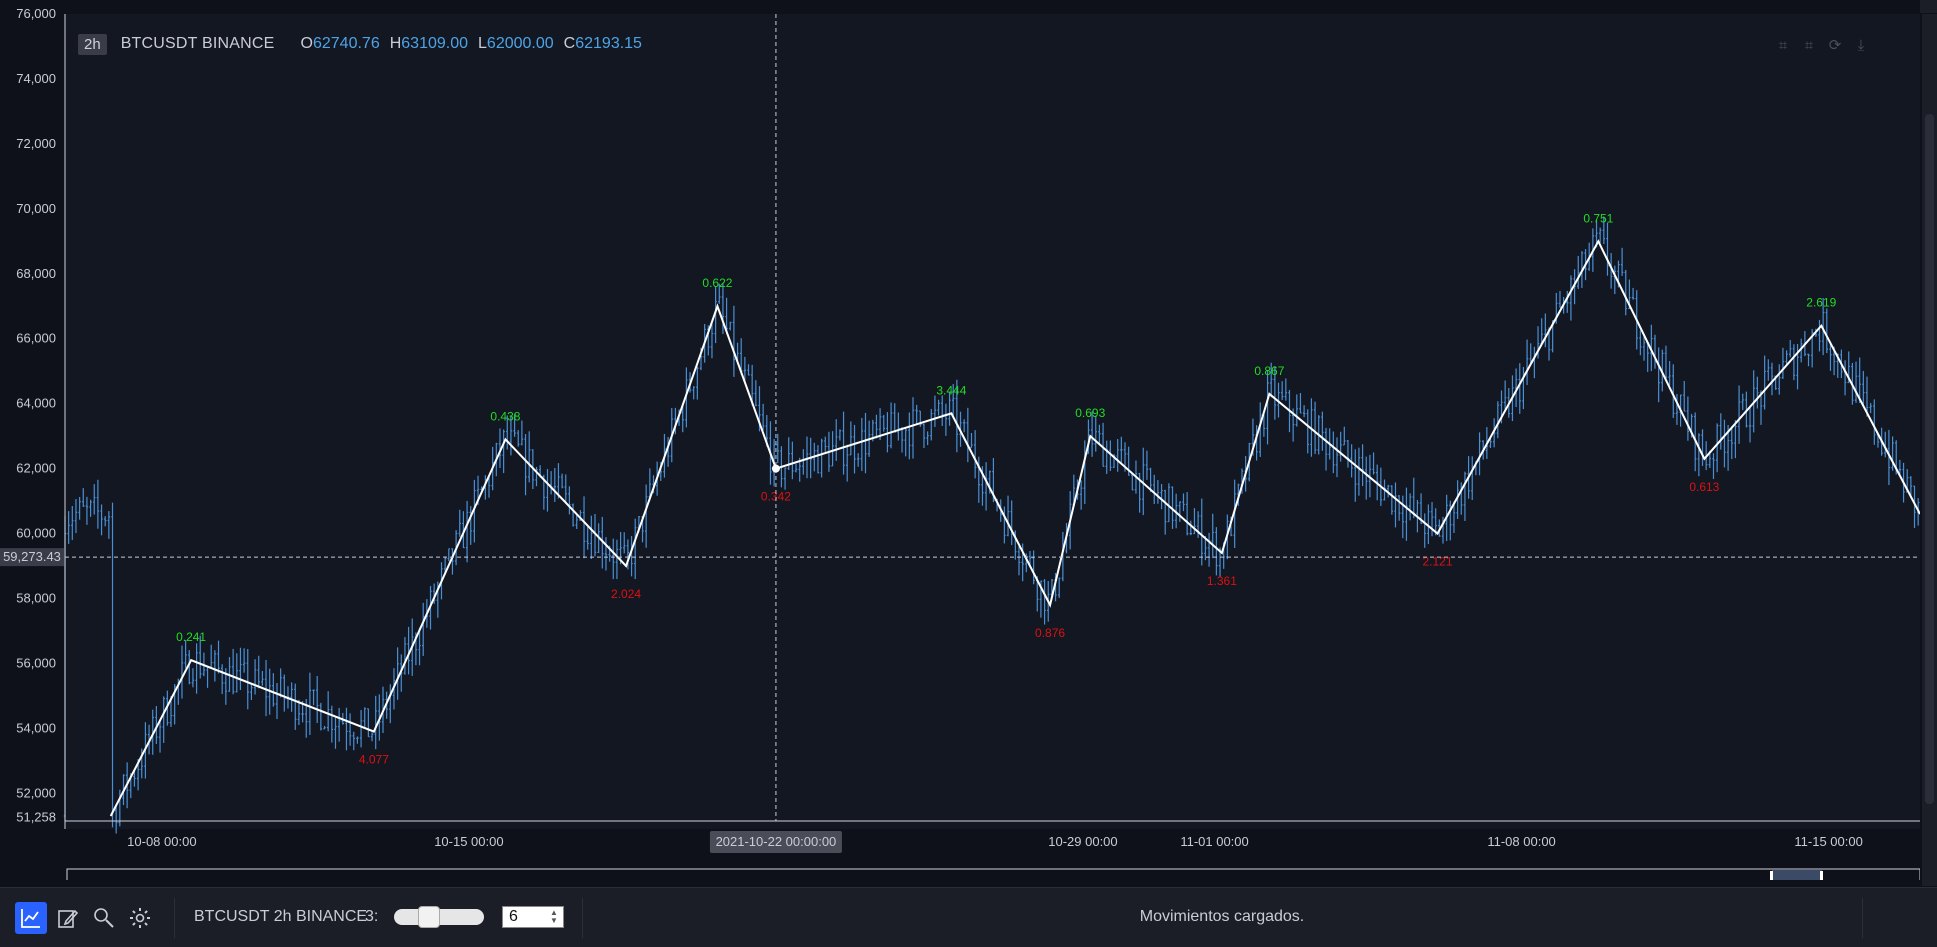 The height and width of the screenshot is (947, 1937). What do you see at coordinates (1835, 45) in the screenshot?
I see `refresh-icon: ⟳` at bounding box center [1835, 45].